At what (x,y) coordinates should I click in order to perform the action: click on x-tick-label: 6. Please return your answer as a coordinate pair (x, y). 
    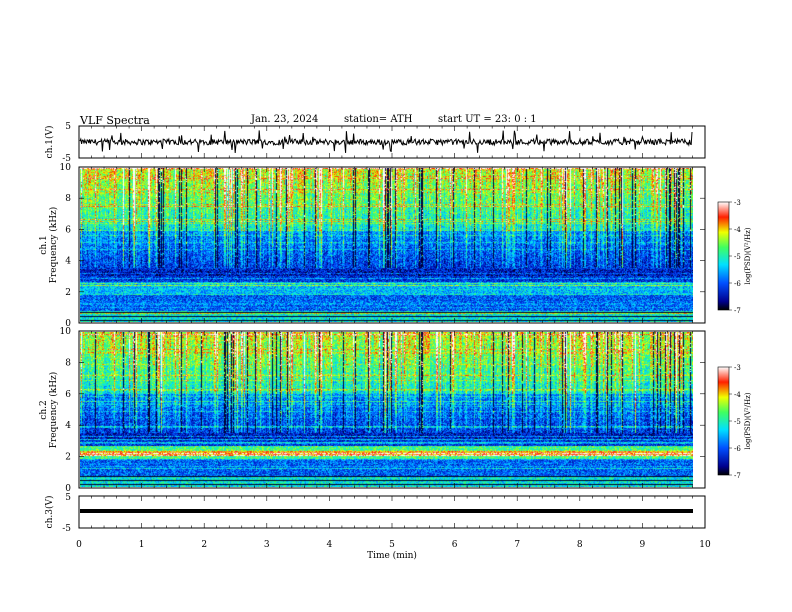
    Looking at the image, I should click on (455, 545).